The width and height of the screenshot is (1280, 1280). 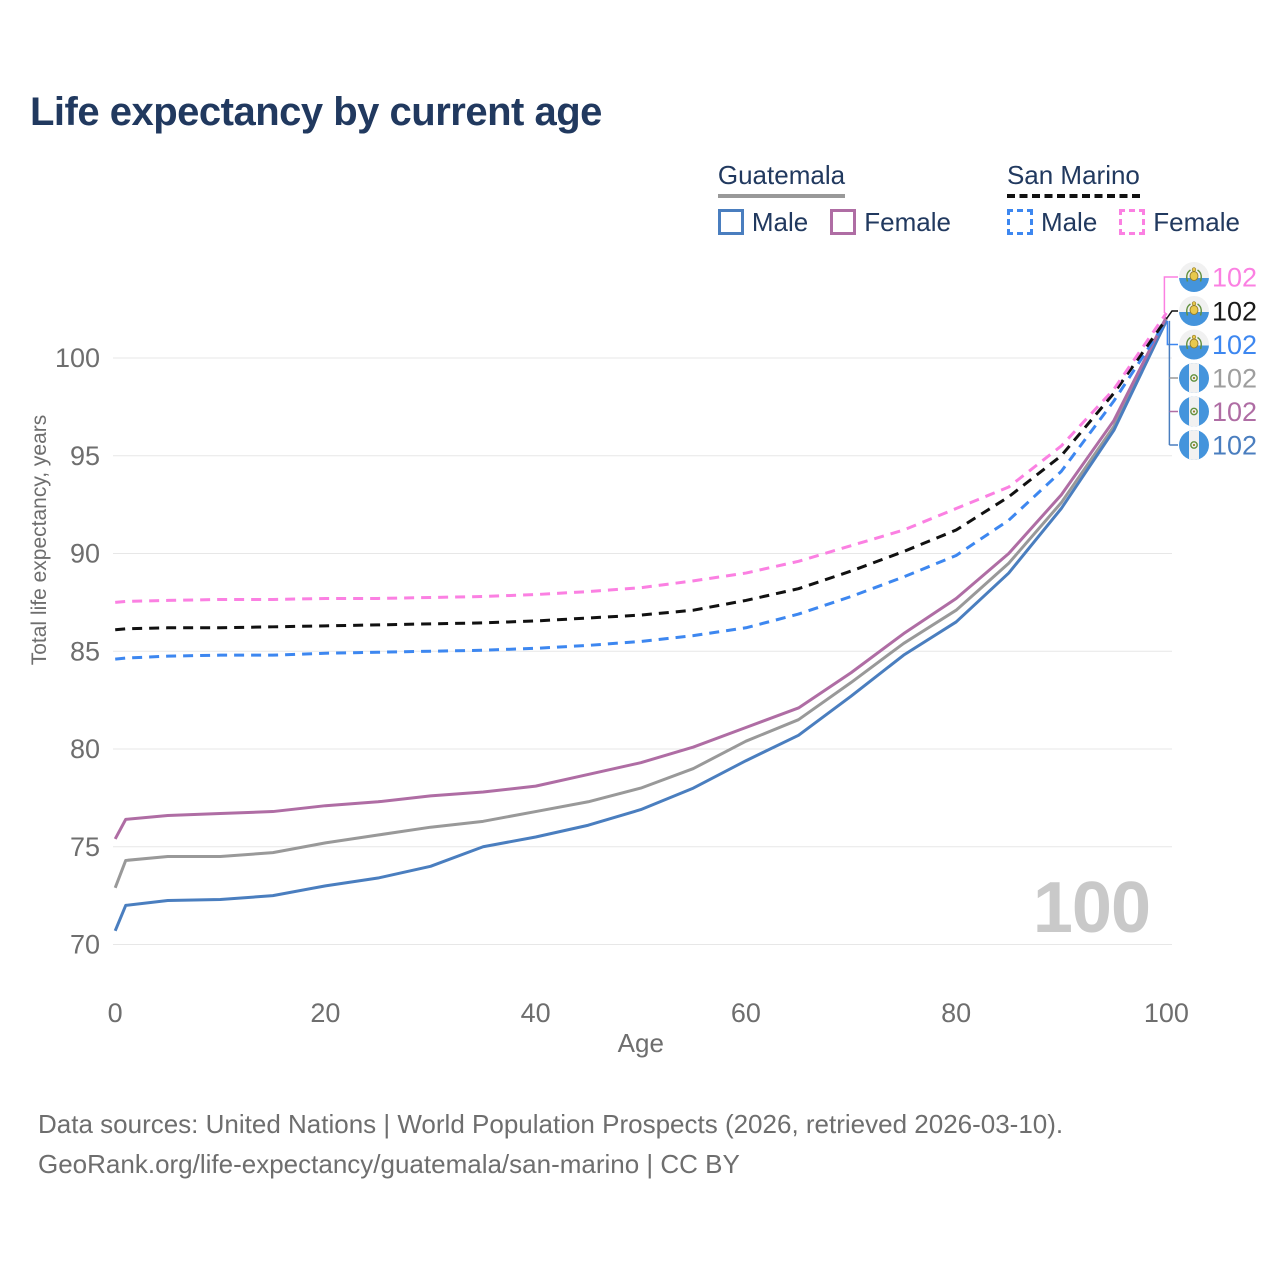 I want to click on legend-item-san-marino-female: Female, so click(x=1179, y=222).